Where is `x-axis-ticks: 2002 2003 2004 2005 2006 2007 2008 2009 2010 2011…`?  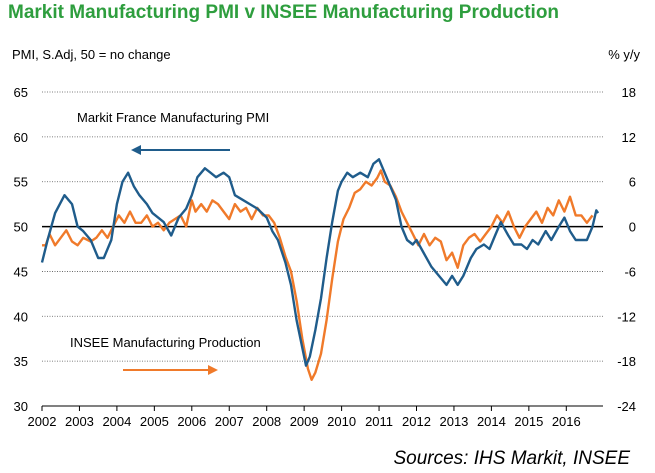 x-axis-ticks: 2002 2003 2004 2005 2006 2007 2008 2009 2010 2011… is located at coordinates (315, 417).